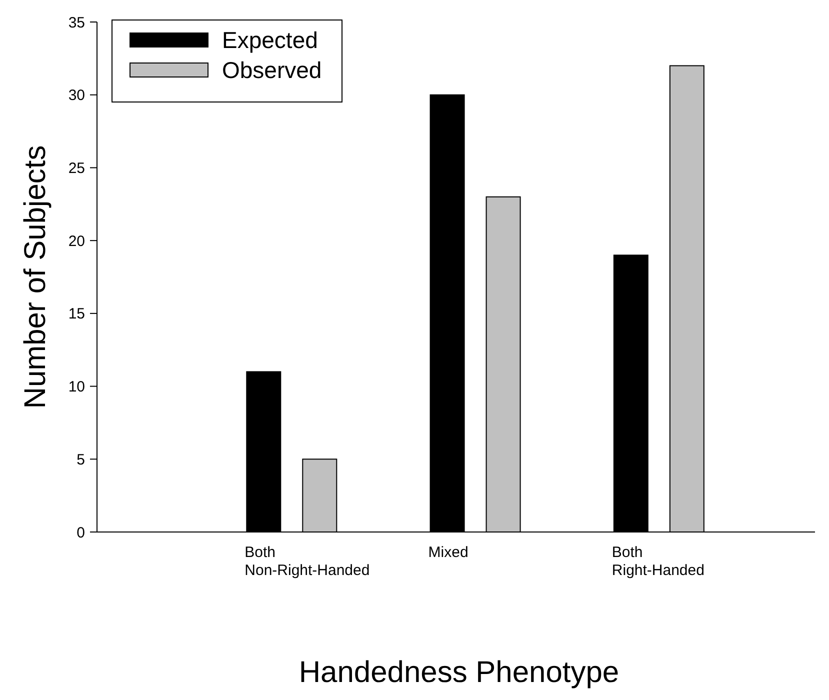 Image resolution: width=829 pixels, height=700 pixels. I want to click on x-axis-title: Handedness Phenotype, so click(459, 672).